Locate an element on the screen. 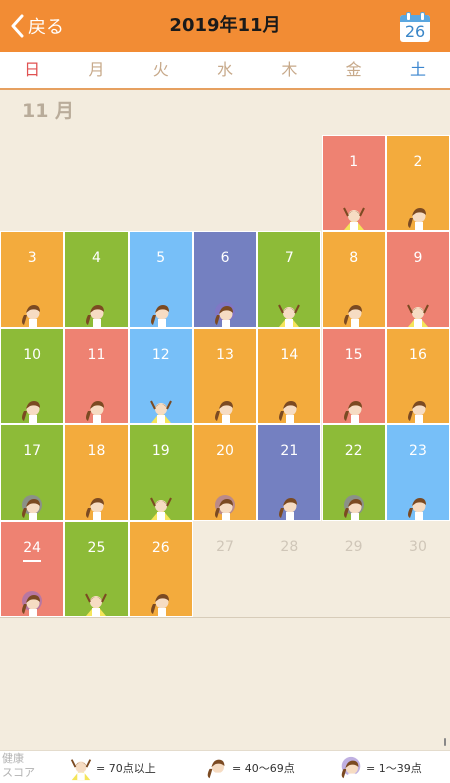 This screenshot has width=450, height=783. day-number: 25 is located at coordinates (96, 547).